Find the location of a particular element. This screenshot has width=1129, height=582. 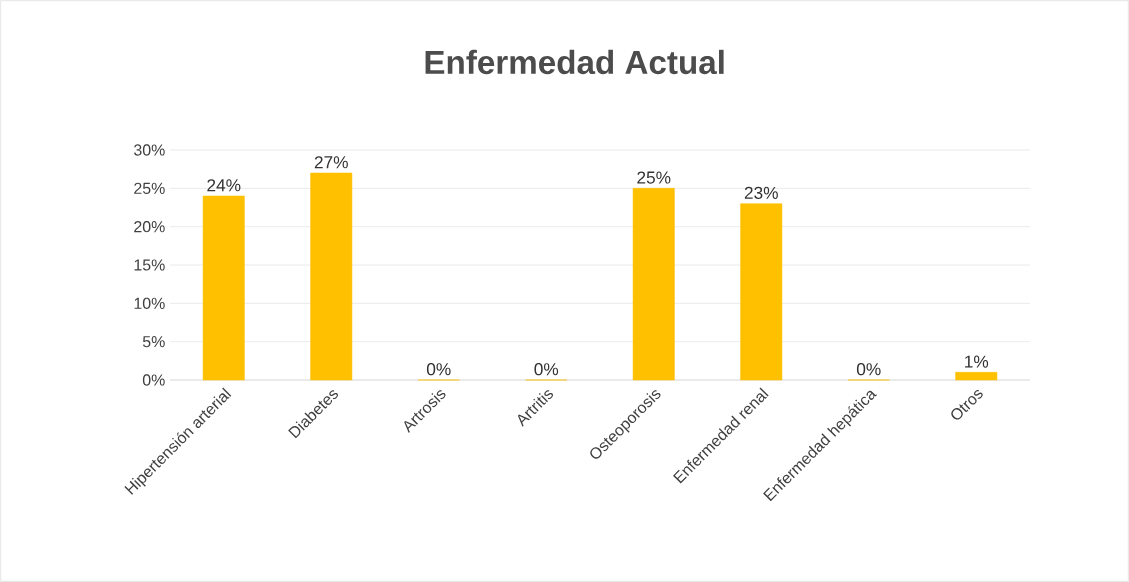

data-label: 1% is located at coordinates (977, 361).